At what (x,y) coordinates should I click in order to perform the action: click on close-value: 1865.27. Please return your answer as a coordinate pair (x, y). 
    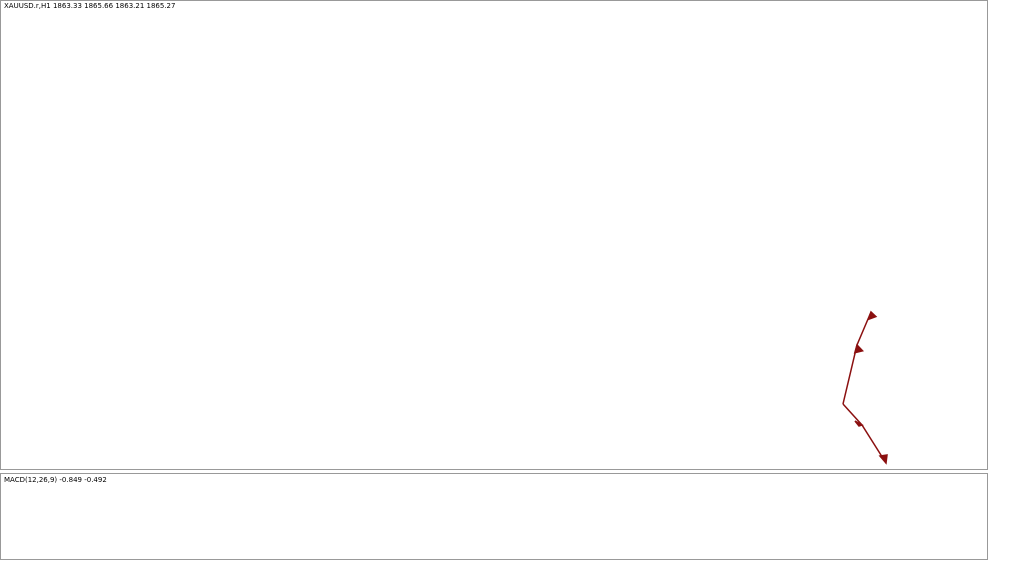
    Looking at the image, I should click on (161, 6).